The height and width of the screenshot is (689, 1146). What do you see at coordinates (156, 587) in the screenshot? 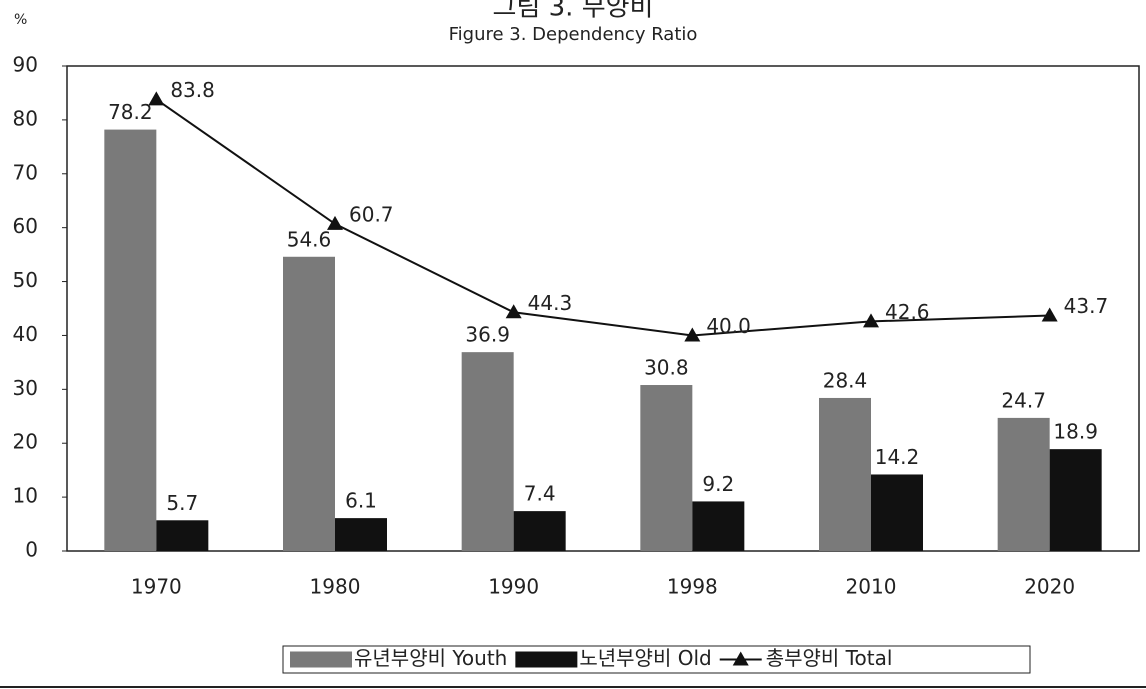
I see `x-tick-label: 1970` at bounding box center [156, 587].